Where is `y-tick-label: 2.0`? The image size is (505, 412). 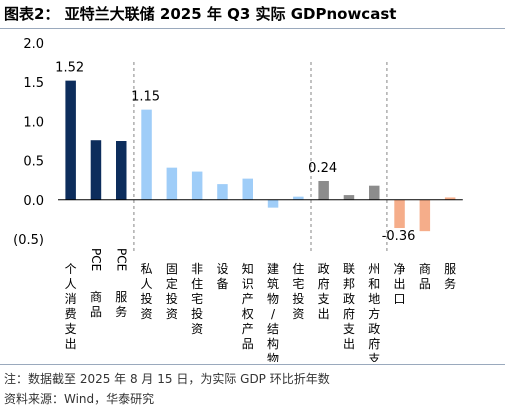 y-tick-label: 2.0 is located at coordinates (33, 44).